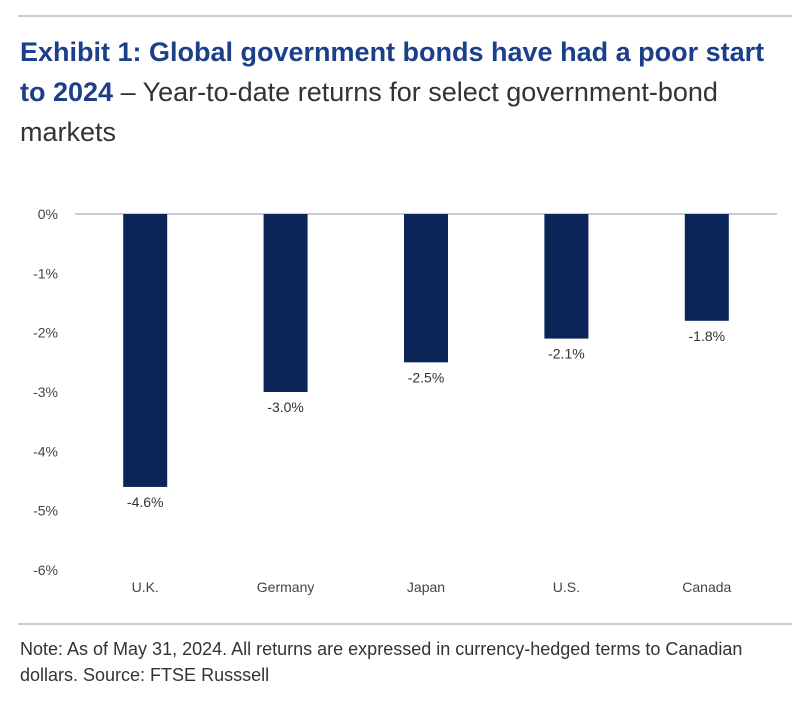  I want to click on data-label: -2.1%, so click(566, 354).